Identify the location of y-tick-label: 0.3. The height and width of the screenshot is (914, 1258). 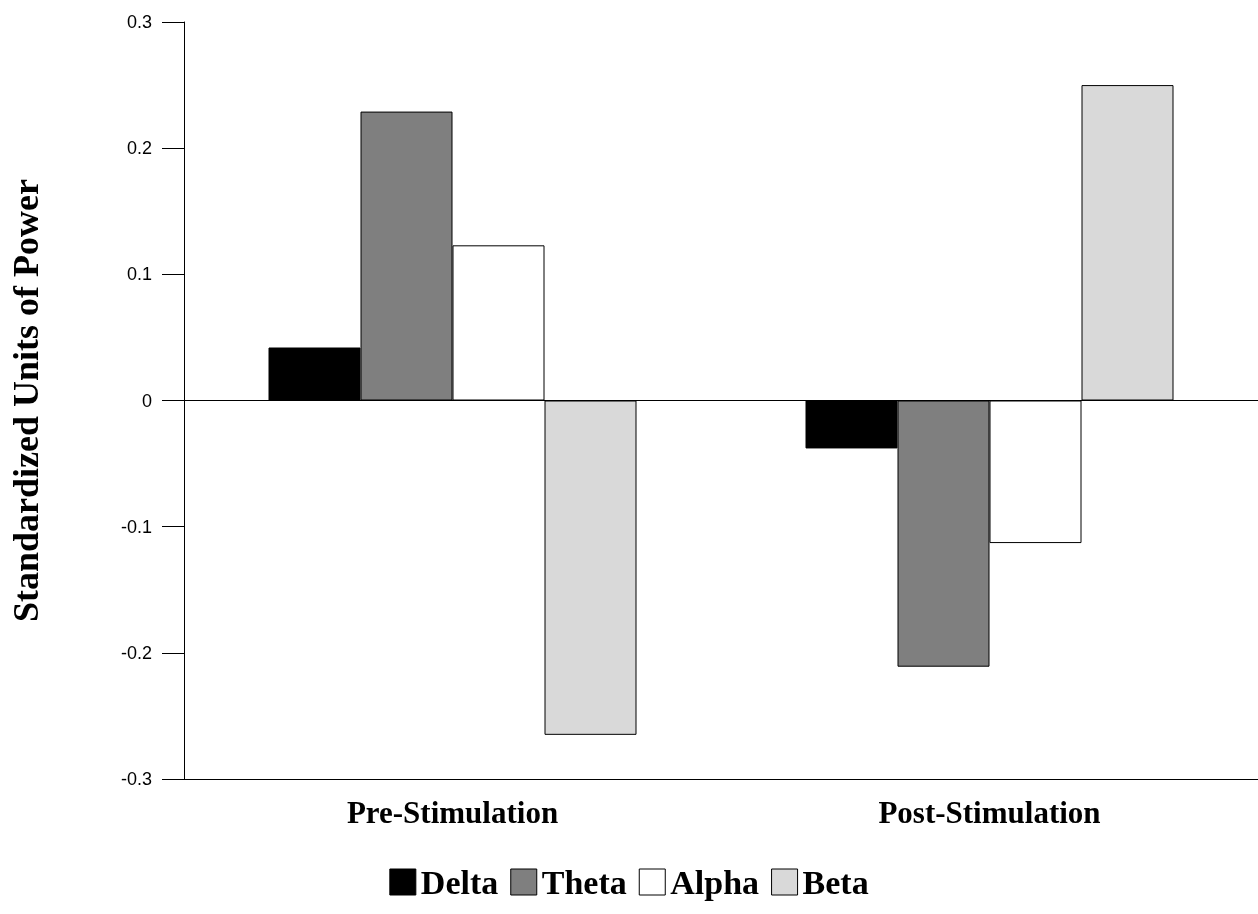
(139, 22).